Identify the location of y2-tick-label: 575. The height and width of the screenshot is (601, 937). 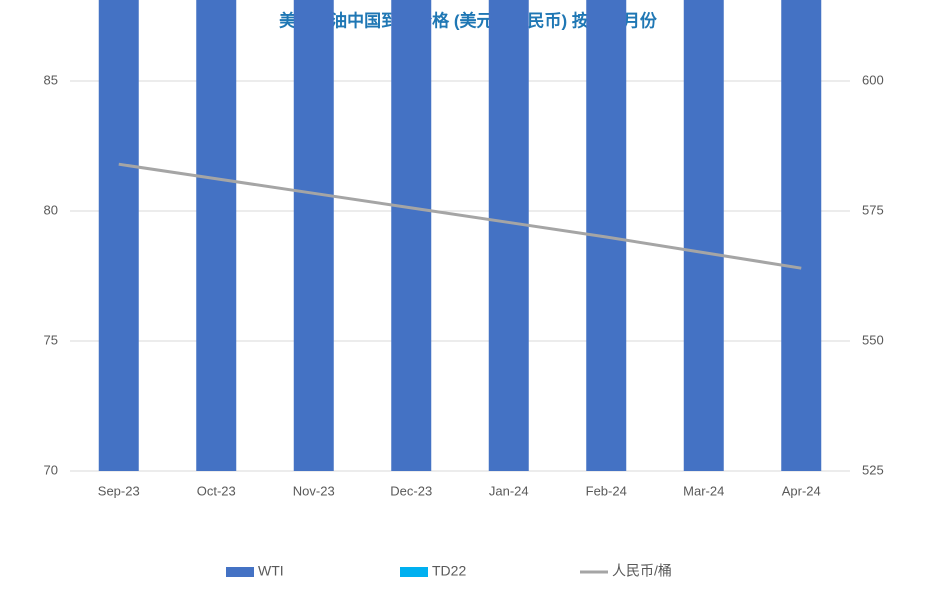
(873, 209).